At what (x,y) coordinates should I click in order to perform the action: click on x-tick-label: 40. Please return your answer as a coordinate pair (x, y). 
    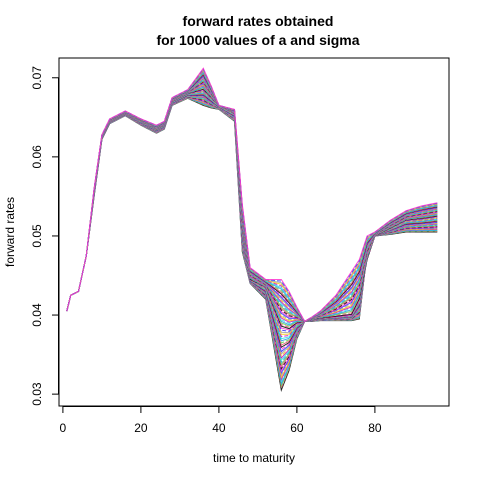
    Looking at the image, I should click on (219, 428).